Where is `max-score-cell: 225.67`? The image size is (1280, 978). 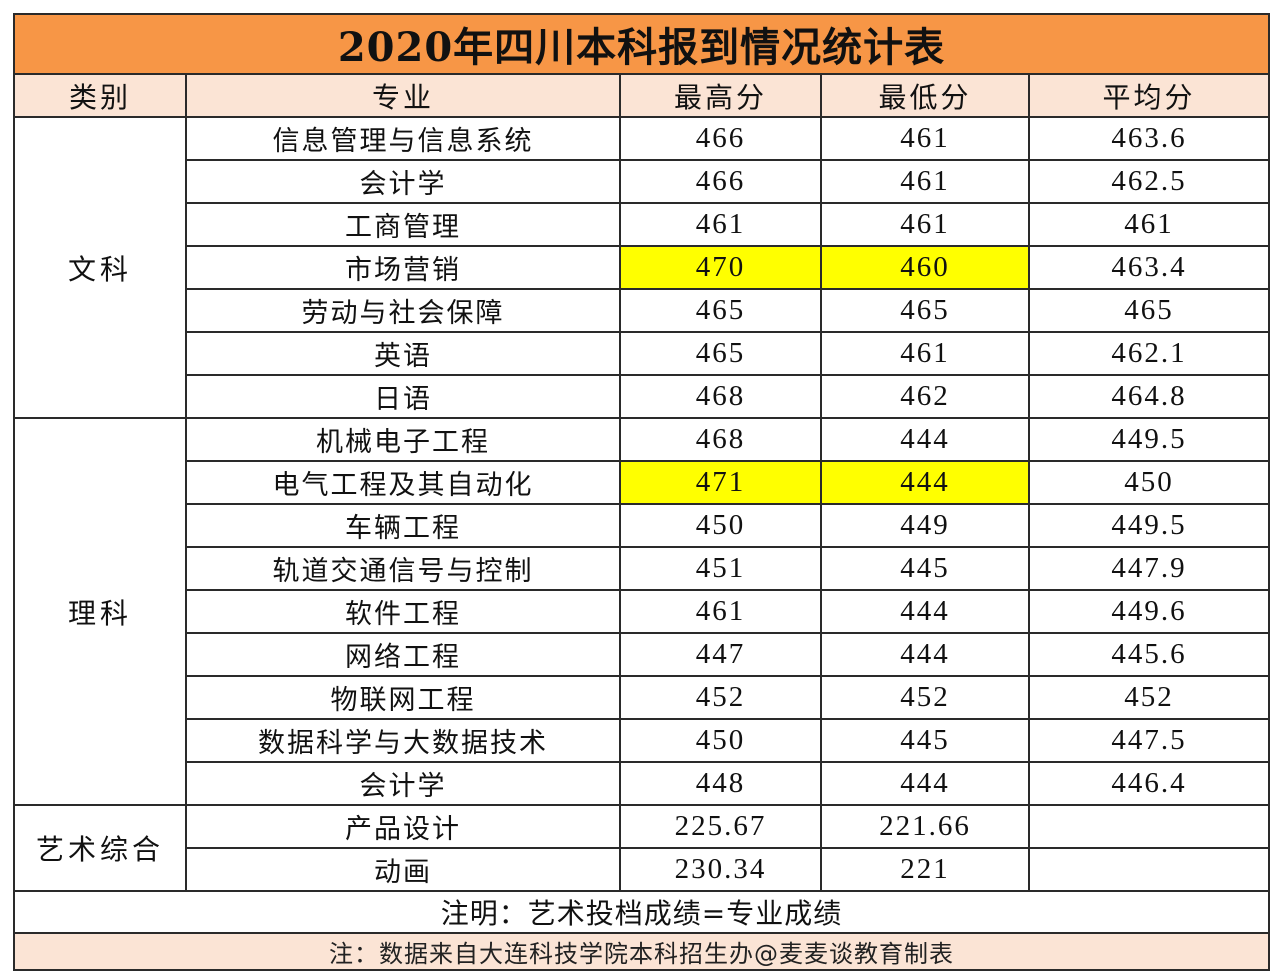 max-score-cell: 225.67 is located at coordinates (720, 826).